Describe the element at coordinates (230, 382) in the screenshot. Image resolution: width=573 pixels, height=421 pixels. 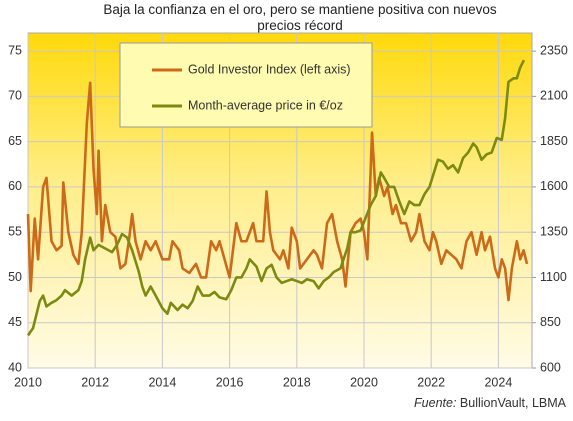
I see `x-tick-label: 2016` at that location.